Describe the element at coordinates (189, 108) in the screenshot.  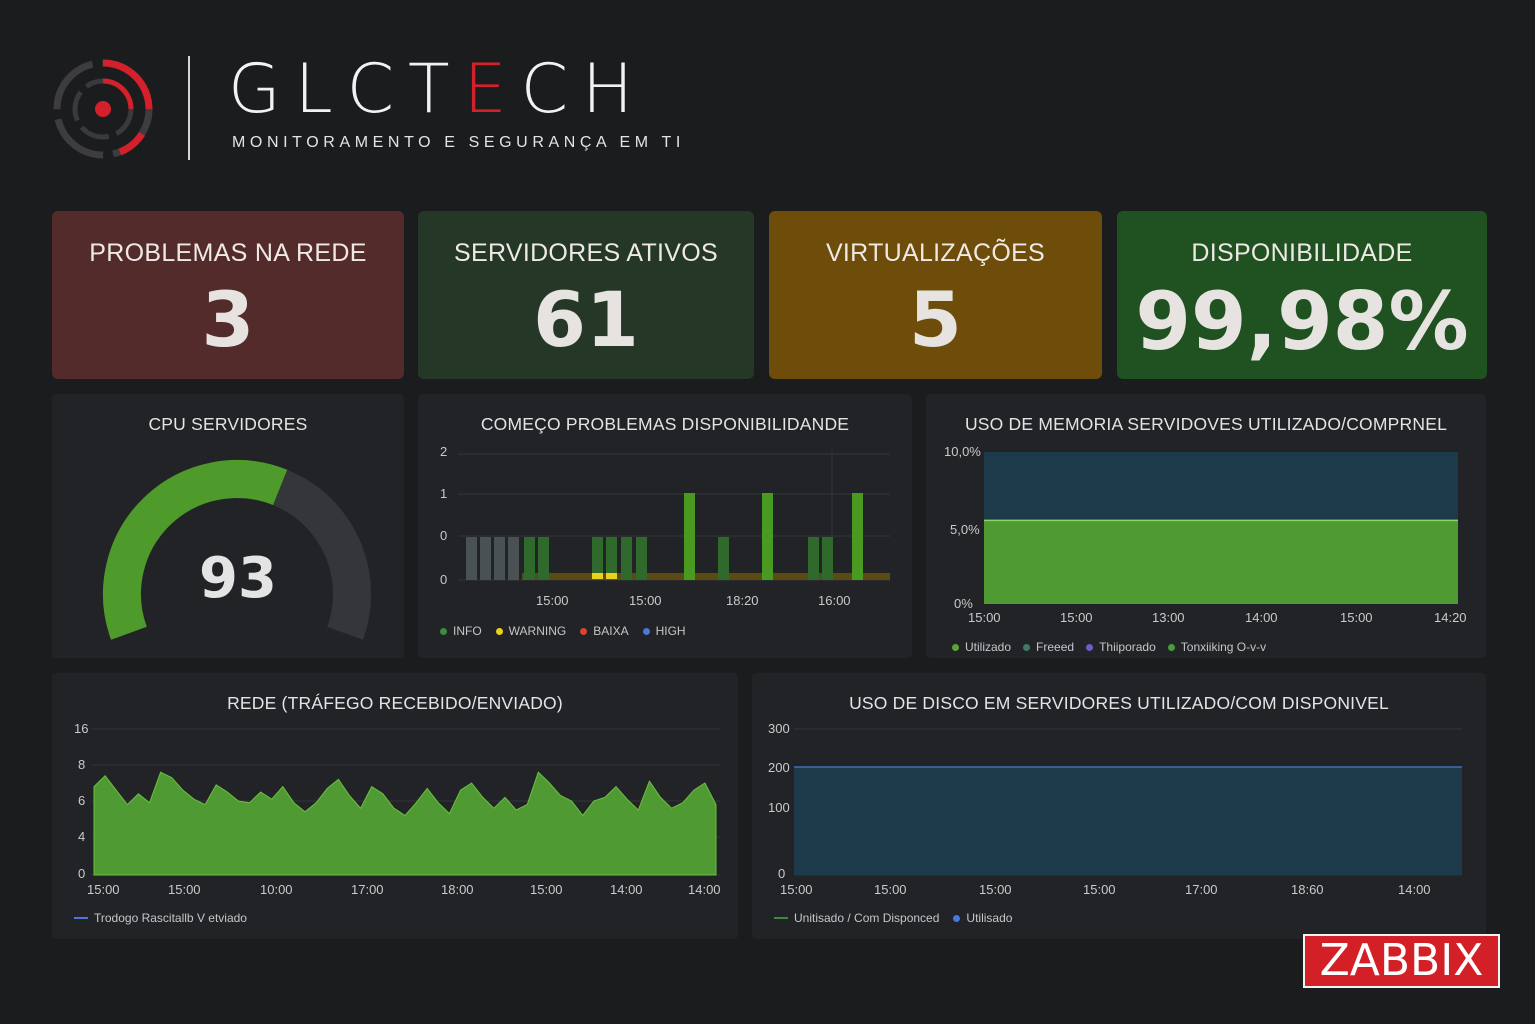
I see `brand-divider` at that location.